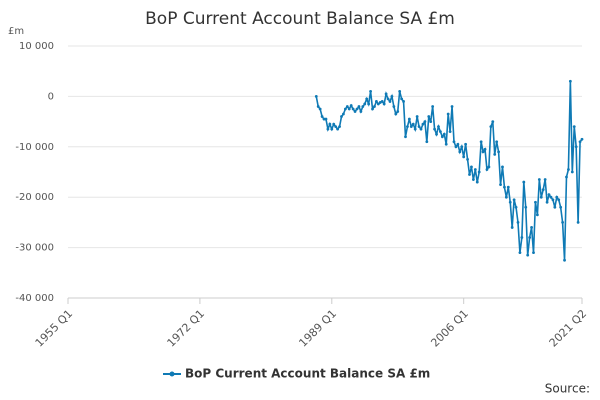 The width and height of the screenshot is (600, 400). I want to click on source: Source:, so click(567, 389).